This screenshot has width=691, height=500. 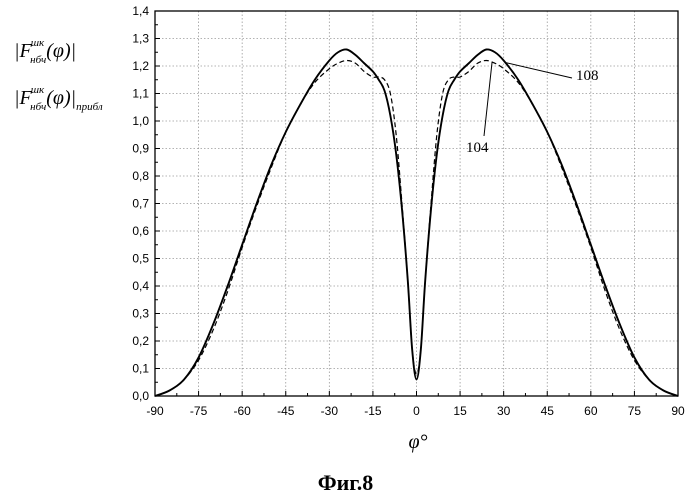 What do you see at coordinates (140, 396) in the screenshot?
I see `y-tick-label: 0,0` at bounding box center [140, 396].